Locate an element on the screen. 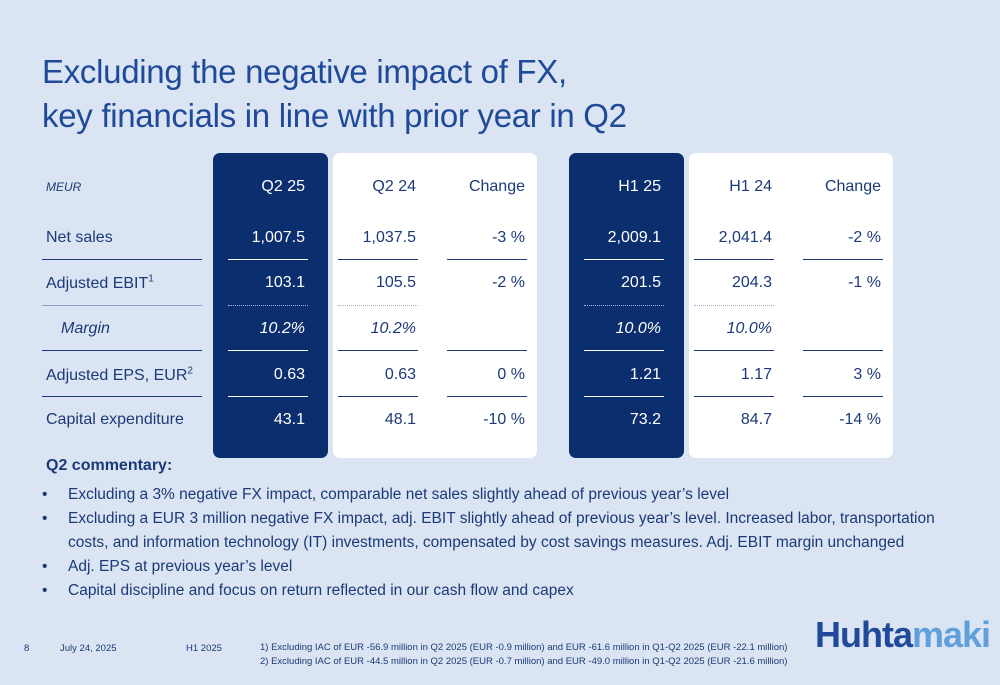 The width and height of the screenshot is (1000, 685). capex-q2-24: 48.1 is located at coordinates (400, 419).